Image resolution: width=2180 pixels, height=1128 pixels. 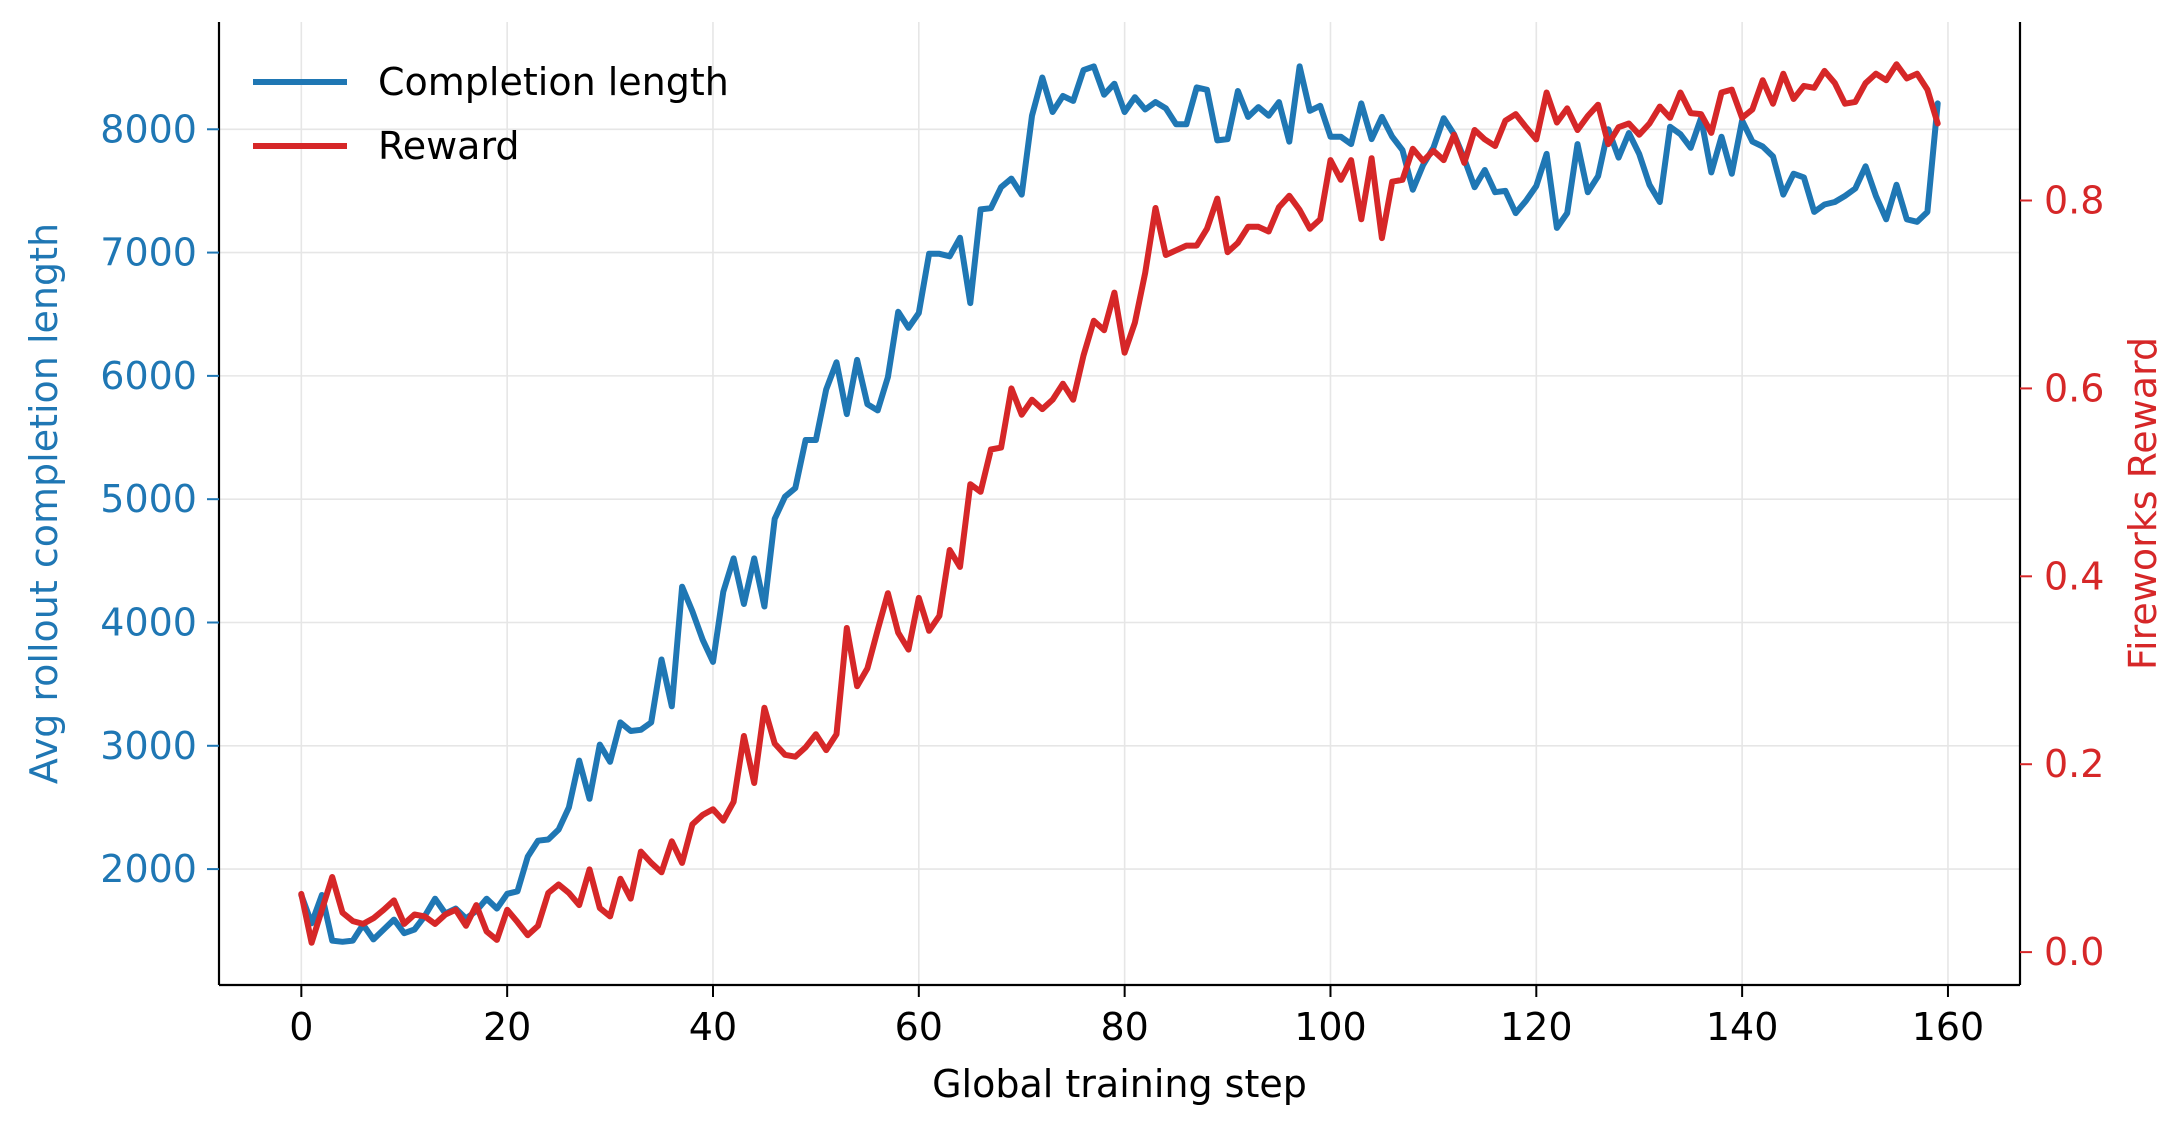 What do you see at coordinates (148, 499) in the screenshot?
I see `left-y-tick-label: 5000` at bounding box center [148, 499].